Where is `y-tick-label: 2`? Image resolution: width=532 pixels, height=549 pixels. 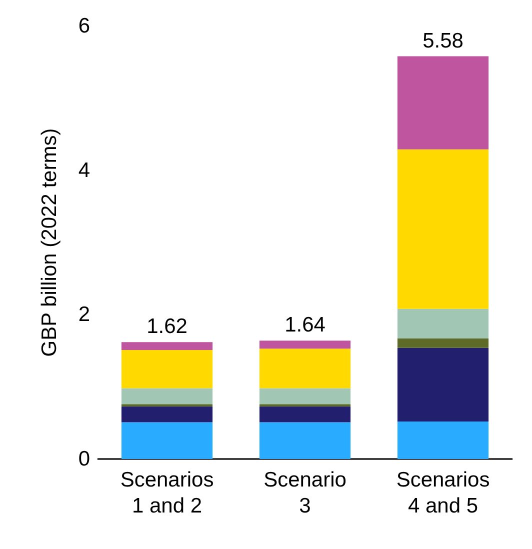 y-tick-label: 2 is located at coordinates (84, 314).